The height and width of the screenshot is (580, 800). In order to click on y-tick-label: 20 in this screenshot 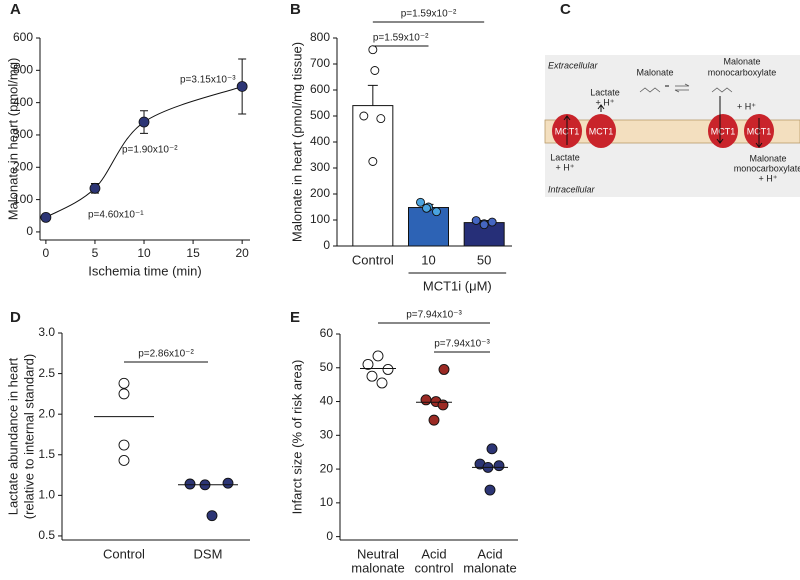, I will do `click(327, 468)`.